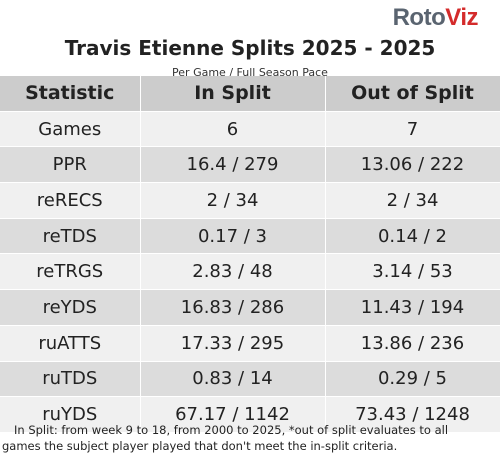 This screenshot has height=465, width=500. What do you see at coordinates (70, 165) in the screenshot?
I see `stat-name: PPR` at bounding box center [70, 165].